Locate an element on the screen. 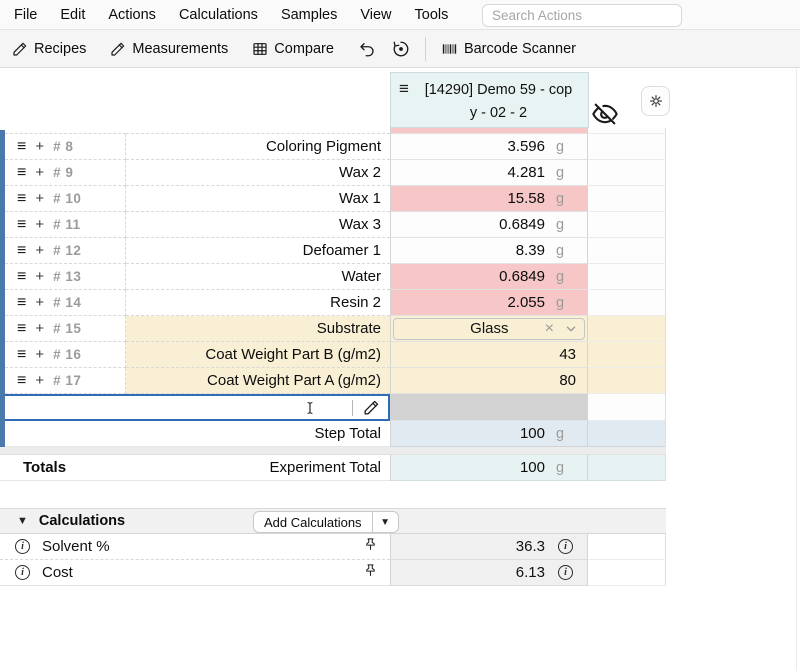  ingredient-name-cell: Coloring Pigment is located at coordinates (258, 147).